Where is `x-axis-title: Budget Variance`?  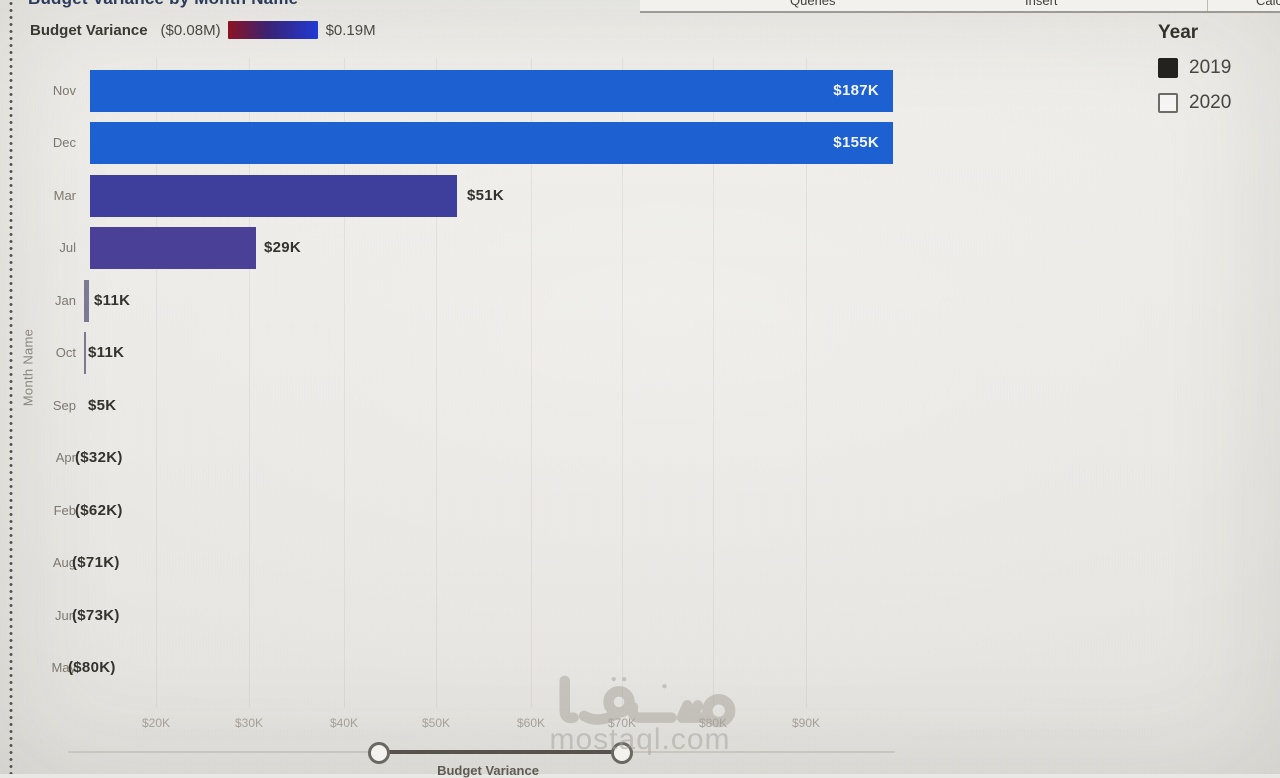 x-axis-title: Budget Variance is located at coordinates (488, 770).